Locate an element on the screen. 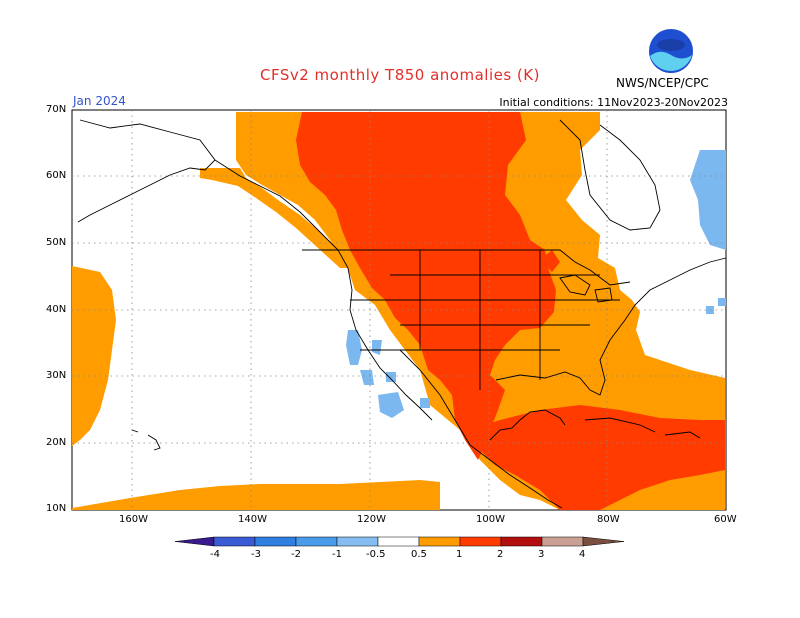  lat-label-30n: 30N is located at coordinates (56, 375).